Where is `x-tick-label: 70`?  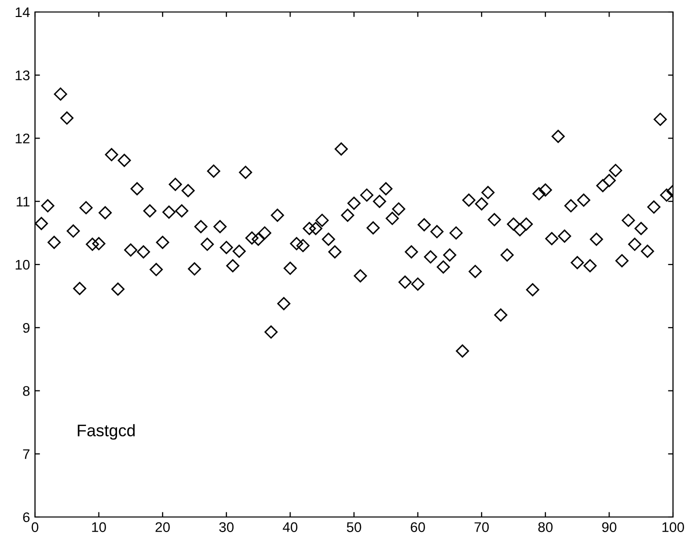
x-tick-label: 70 is located at coordinates (481, 527).